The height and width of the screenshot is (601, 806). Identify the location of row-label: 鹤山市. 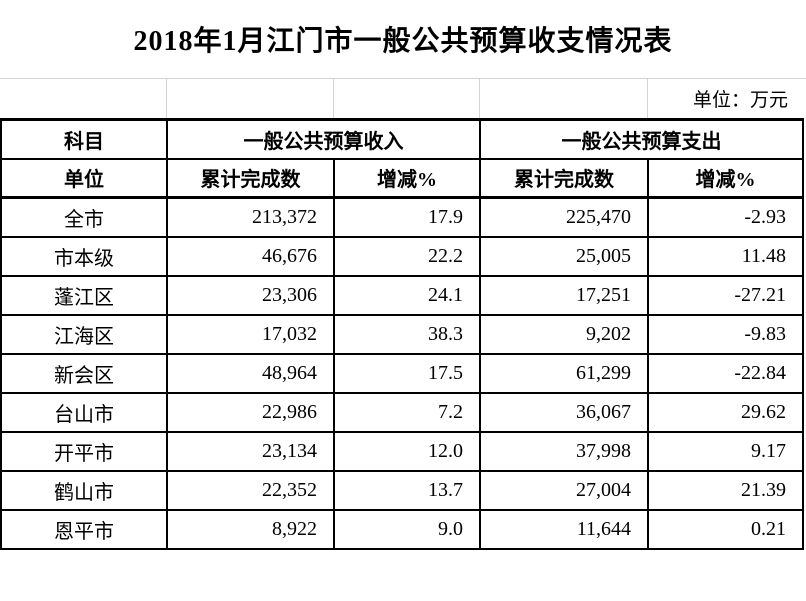
(84, 490).